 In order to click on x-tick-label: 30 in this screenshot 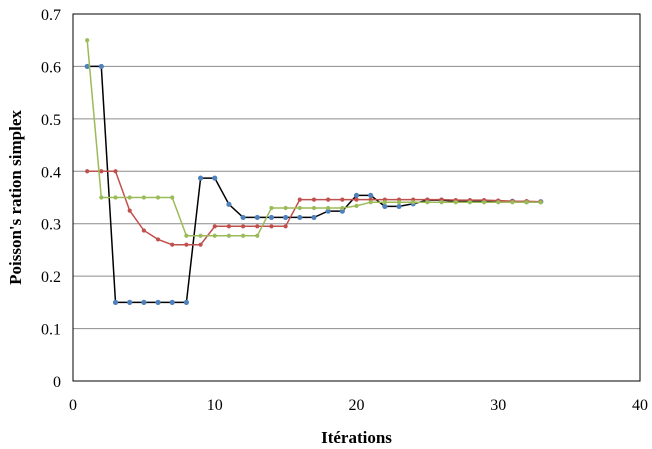, I will do `click(498, 405)`.